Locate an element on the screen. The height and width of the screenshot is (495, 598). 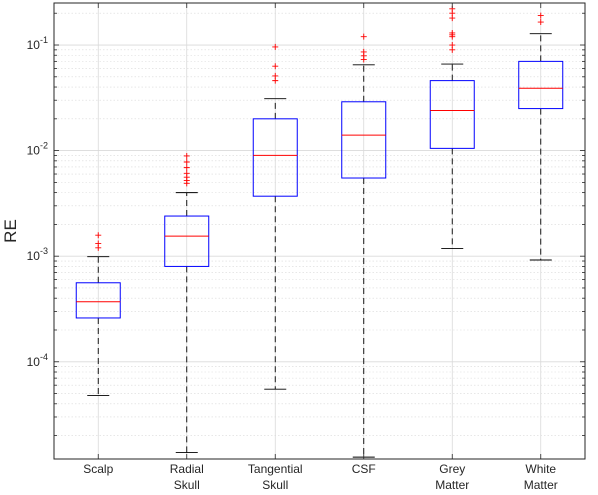
y-tick-label: 10⁻⁴ is located at coordinates (37, 360).